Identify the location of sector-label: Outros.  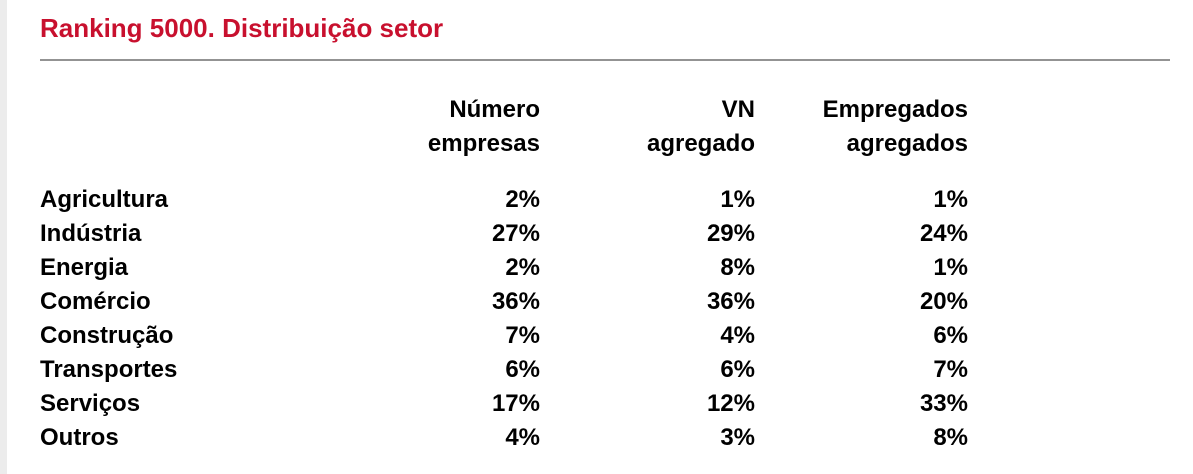
(79, 437).